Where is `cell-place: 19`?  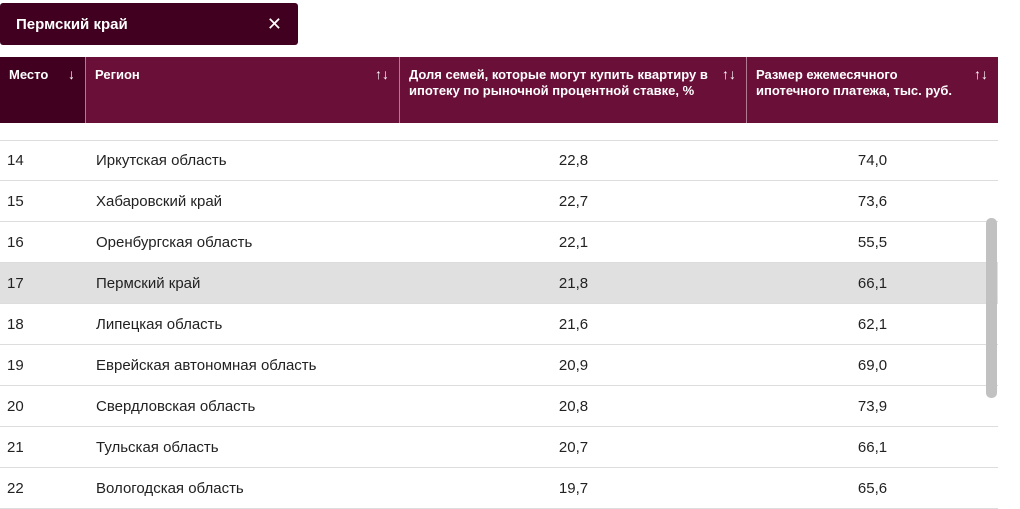 cell-place: 19 is located at coordinates (15, 365).